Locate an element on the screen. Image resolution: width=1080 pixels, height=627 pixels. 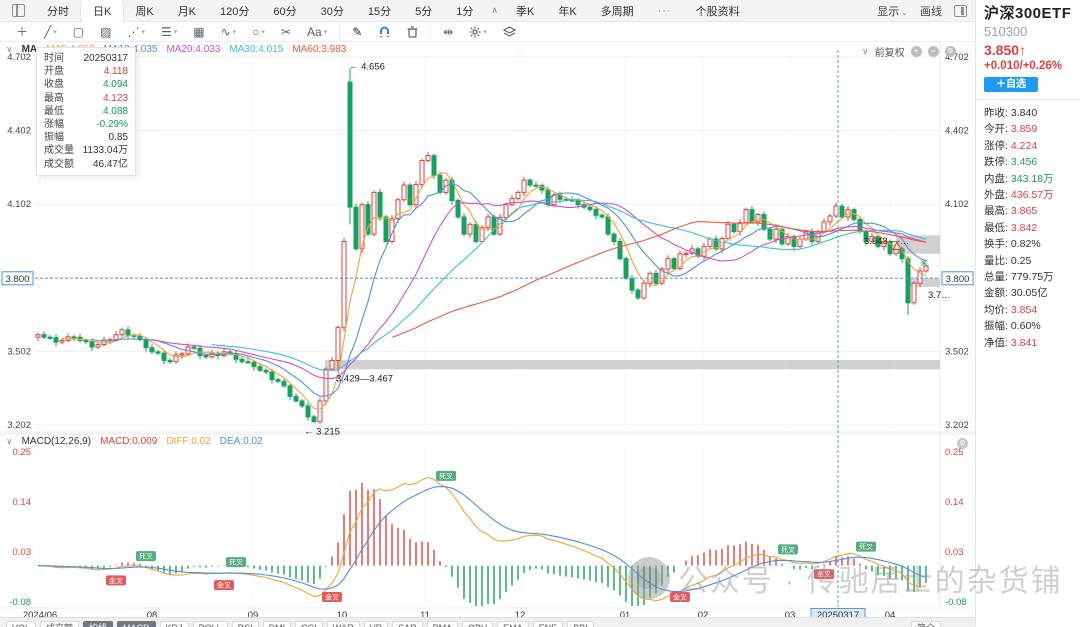
indicator-tab-SAR: SAR is located at coordinates (407, 624).